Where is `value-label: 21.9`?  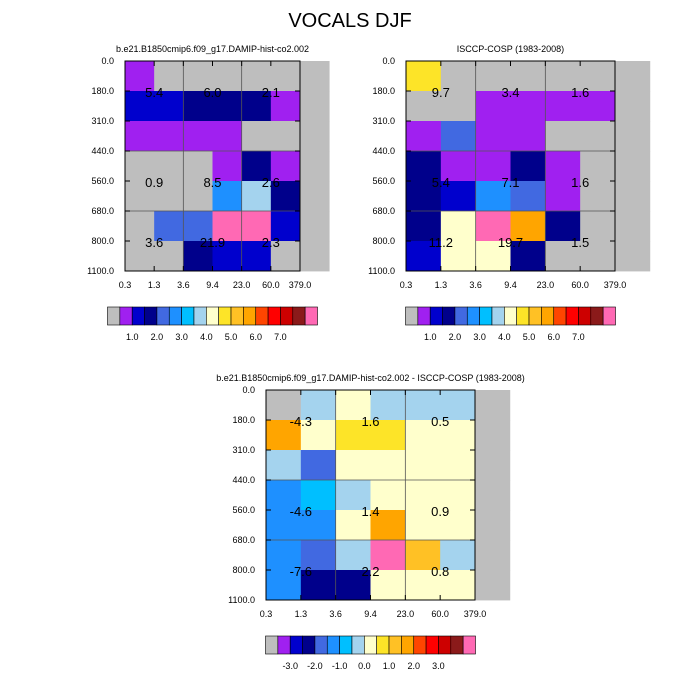 value-label: 21.9 is located at coordinates (212, 242).